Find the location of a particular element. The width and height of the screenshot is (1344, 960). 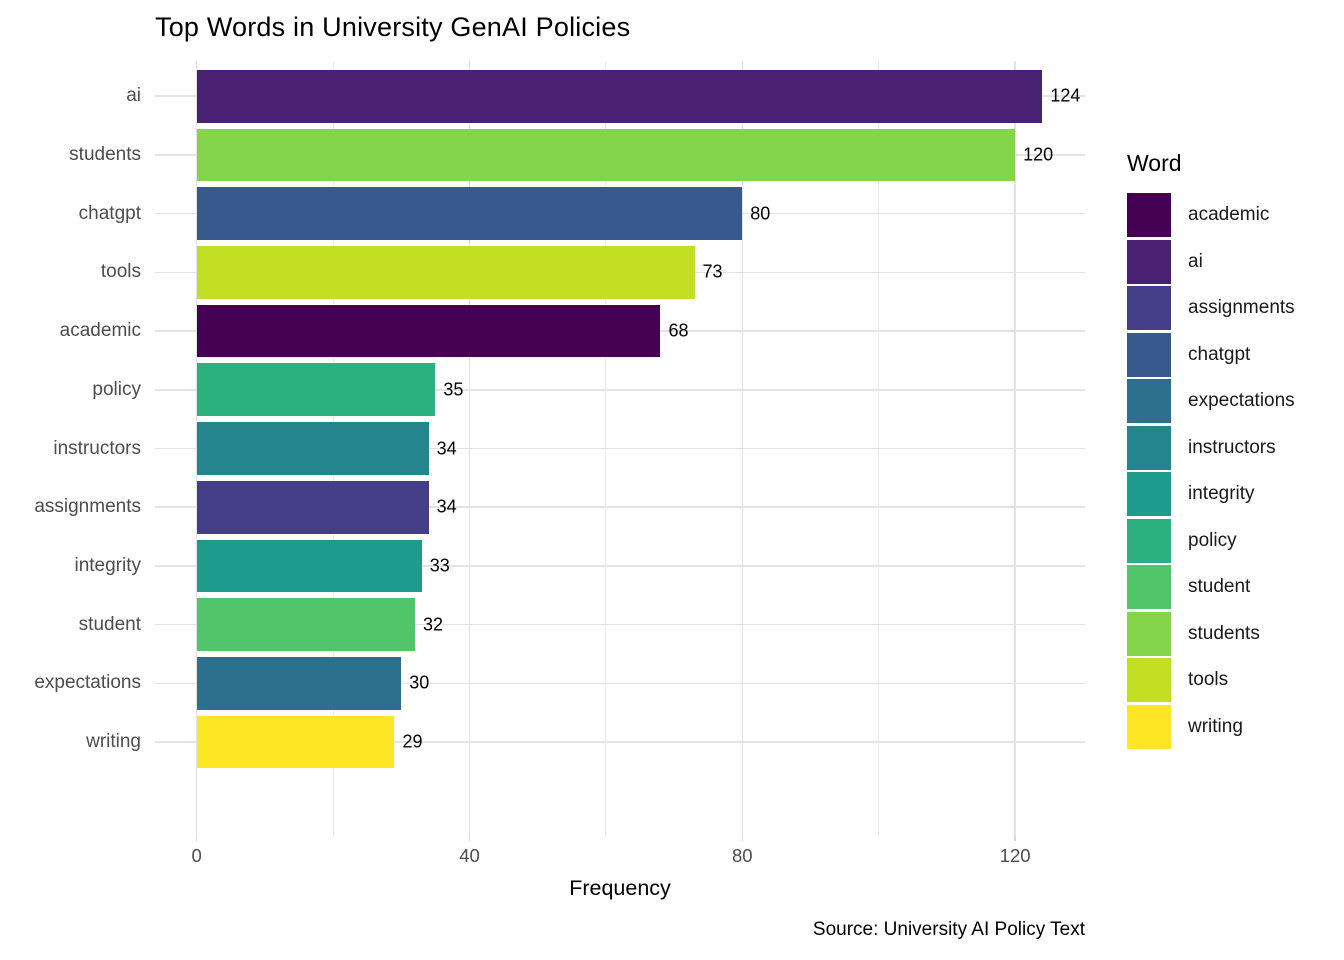

y-tick-label-tools: tools is located at coordinates (120, 272).